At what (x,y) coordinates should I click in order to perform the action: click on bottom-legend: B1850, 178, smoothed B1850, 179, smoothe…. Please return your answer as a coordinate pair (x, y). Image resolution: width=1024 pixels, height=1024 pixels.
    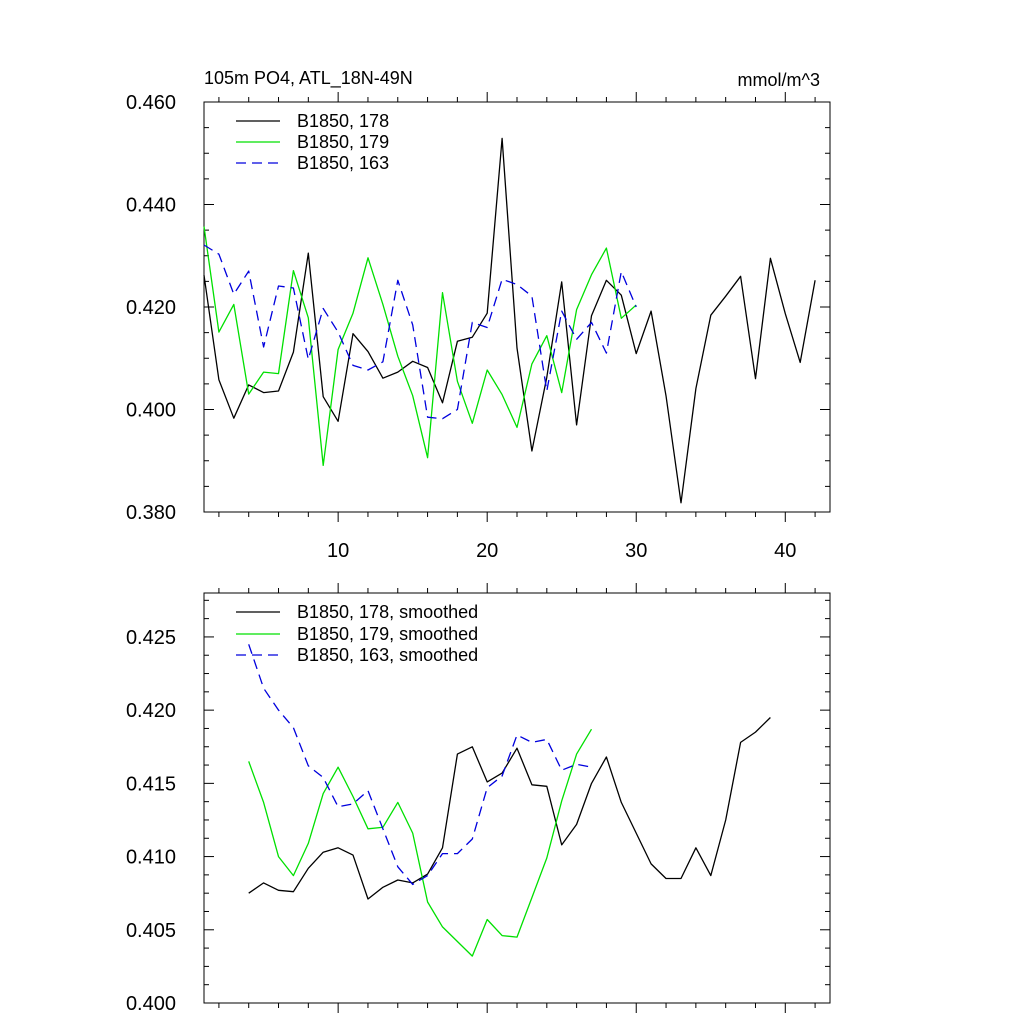
    Looking at the image, I should click on (357, 633).